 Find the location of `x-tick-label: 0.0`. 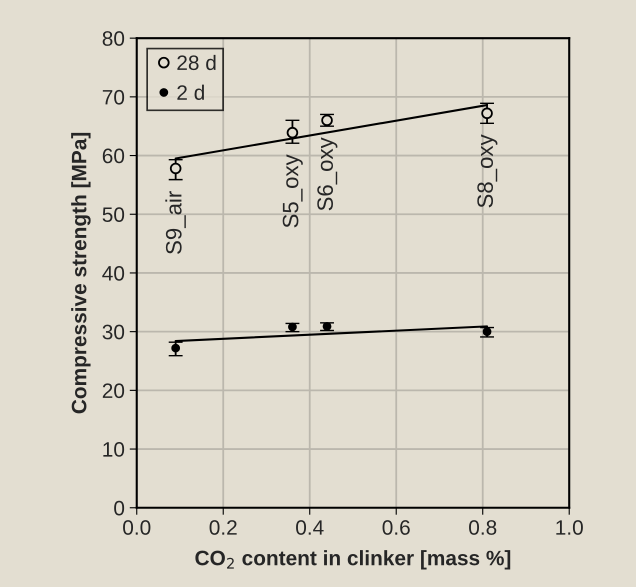

x-tick-label: 0.0 is located at coordinates (136, 527).